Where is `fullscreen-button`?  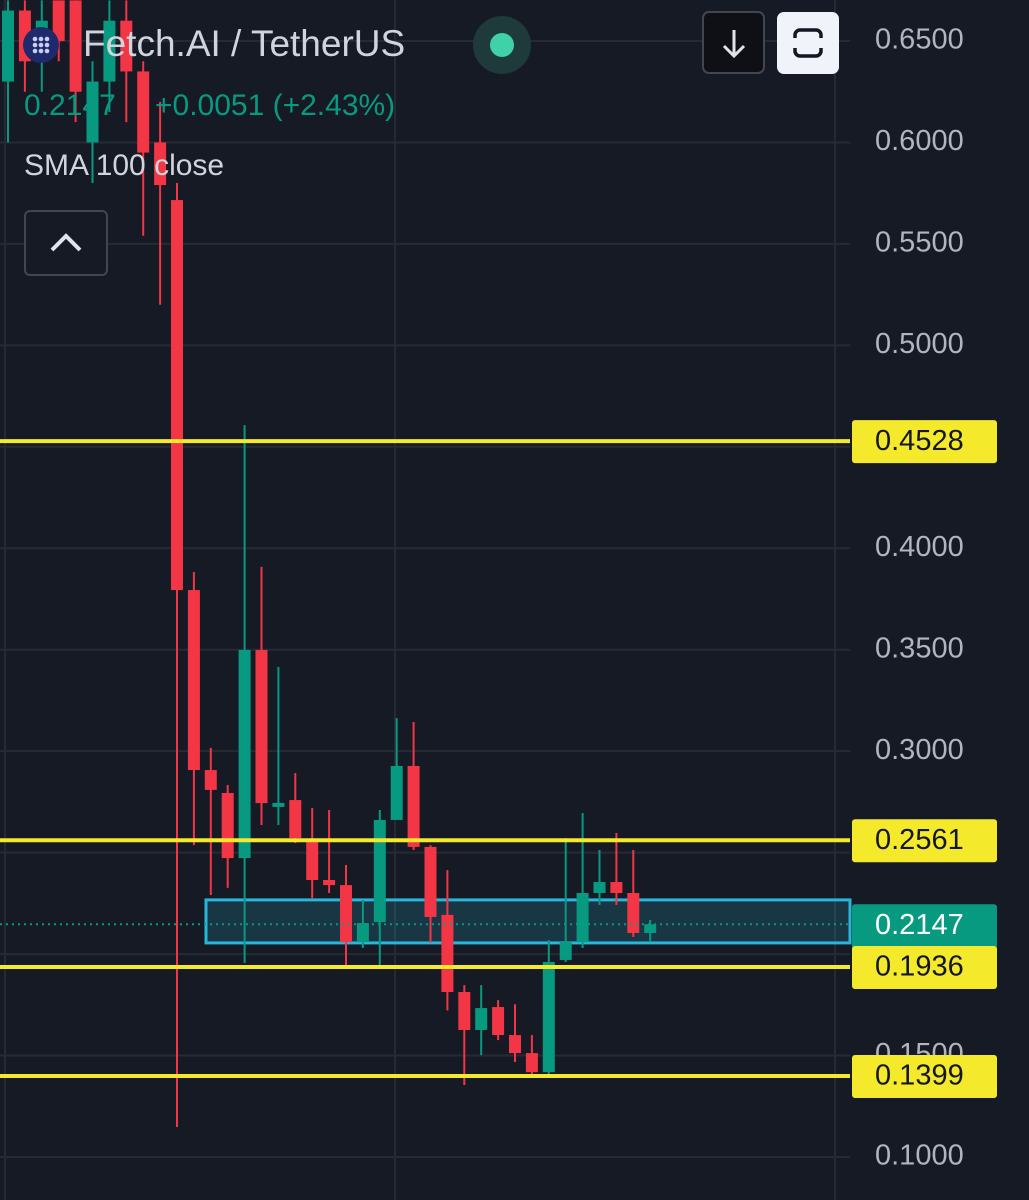 fullscreen-button is located at coordinates (808, 43).